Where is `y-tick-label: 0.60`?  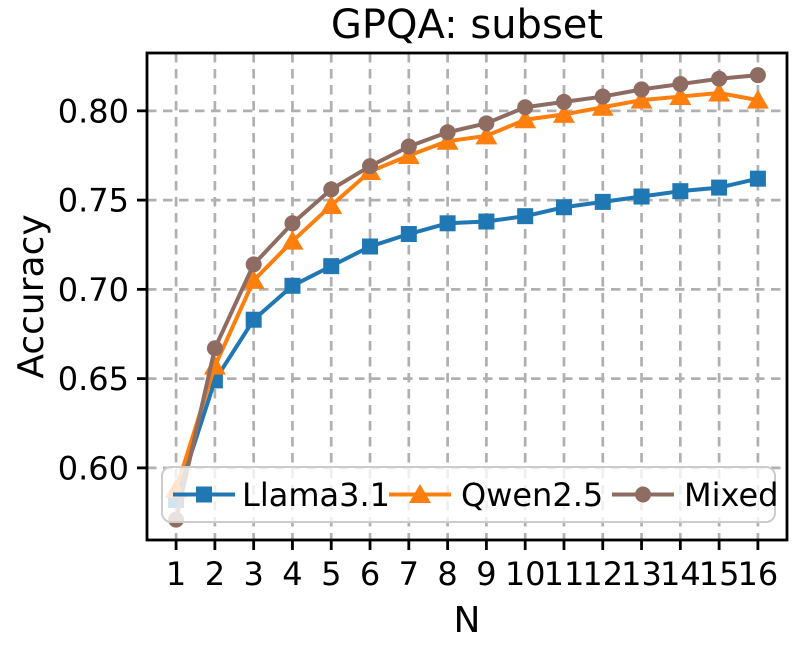
y-tick-label: 0.60 is located at coordinates (93, 468).